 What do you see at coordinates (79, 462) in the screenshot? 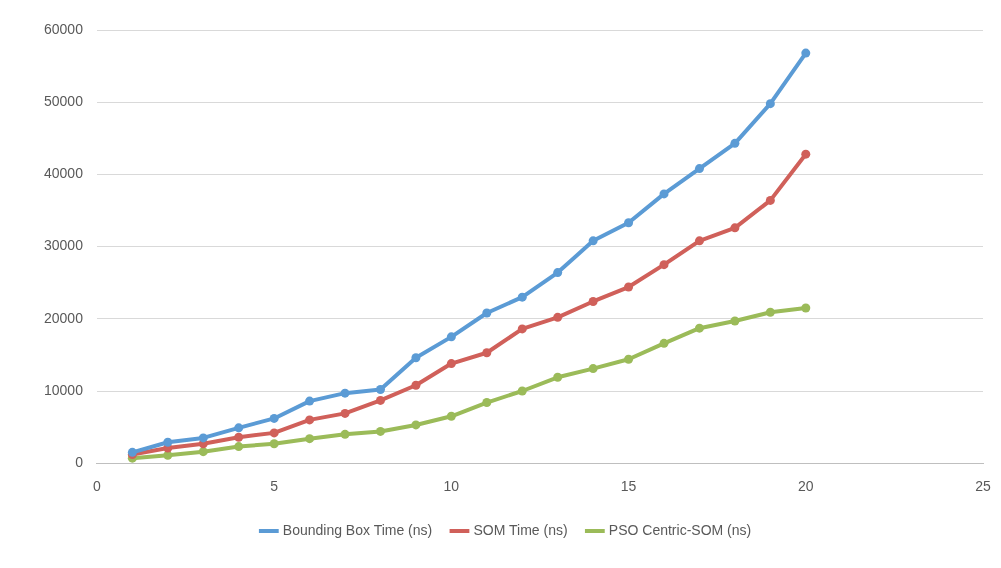
I see `y-tick-label: 0` at bounding box center [79, 462].